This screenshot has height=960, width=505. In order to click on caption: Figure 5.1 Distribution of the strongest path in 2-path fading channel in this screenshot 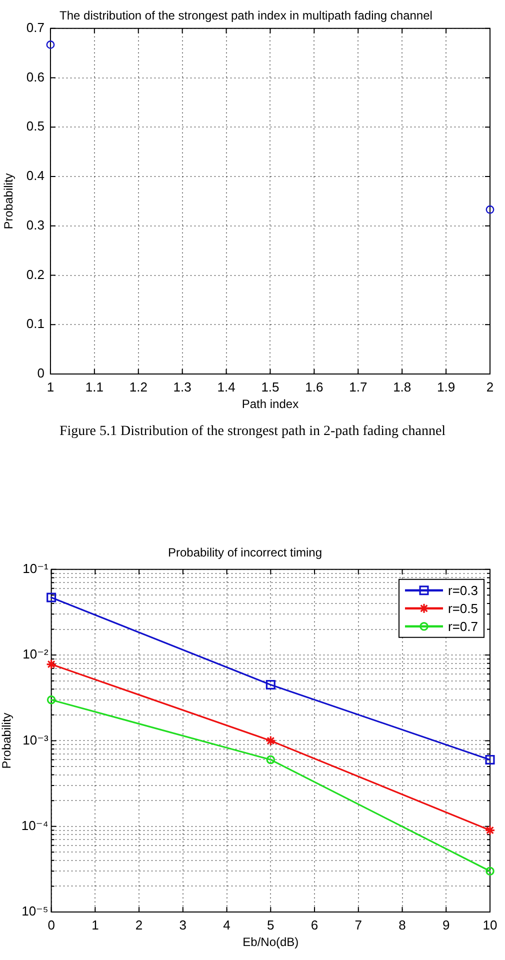, I will do `click(252, 432)`.